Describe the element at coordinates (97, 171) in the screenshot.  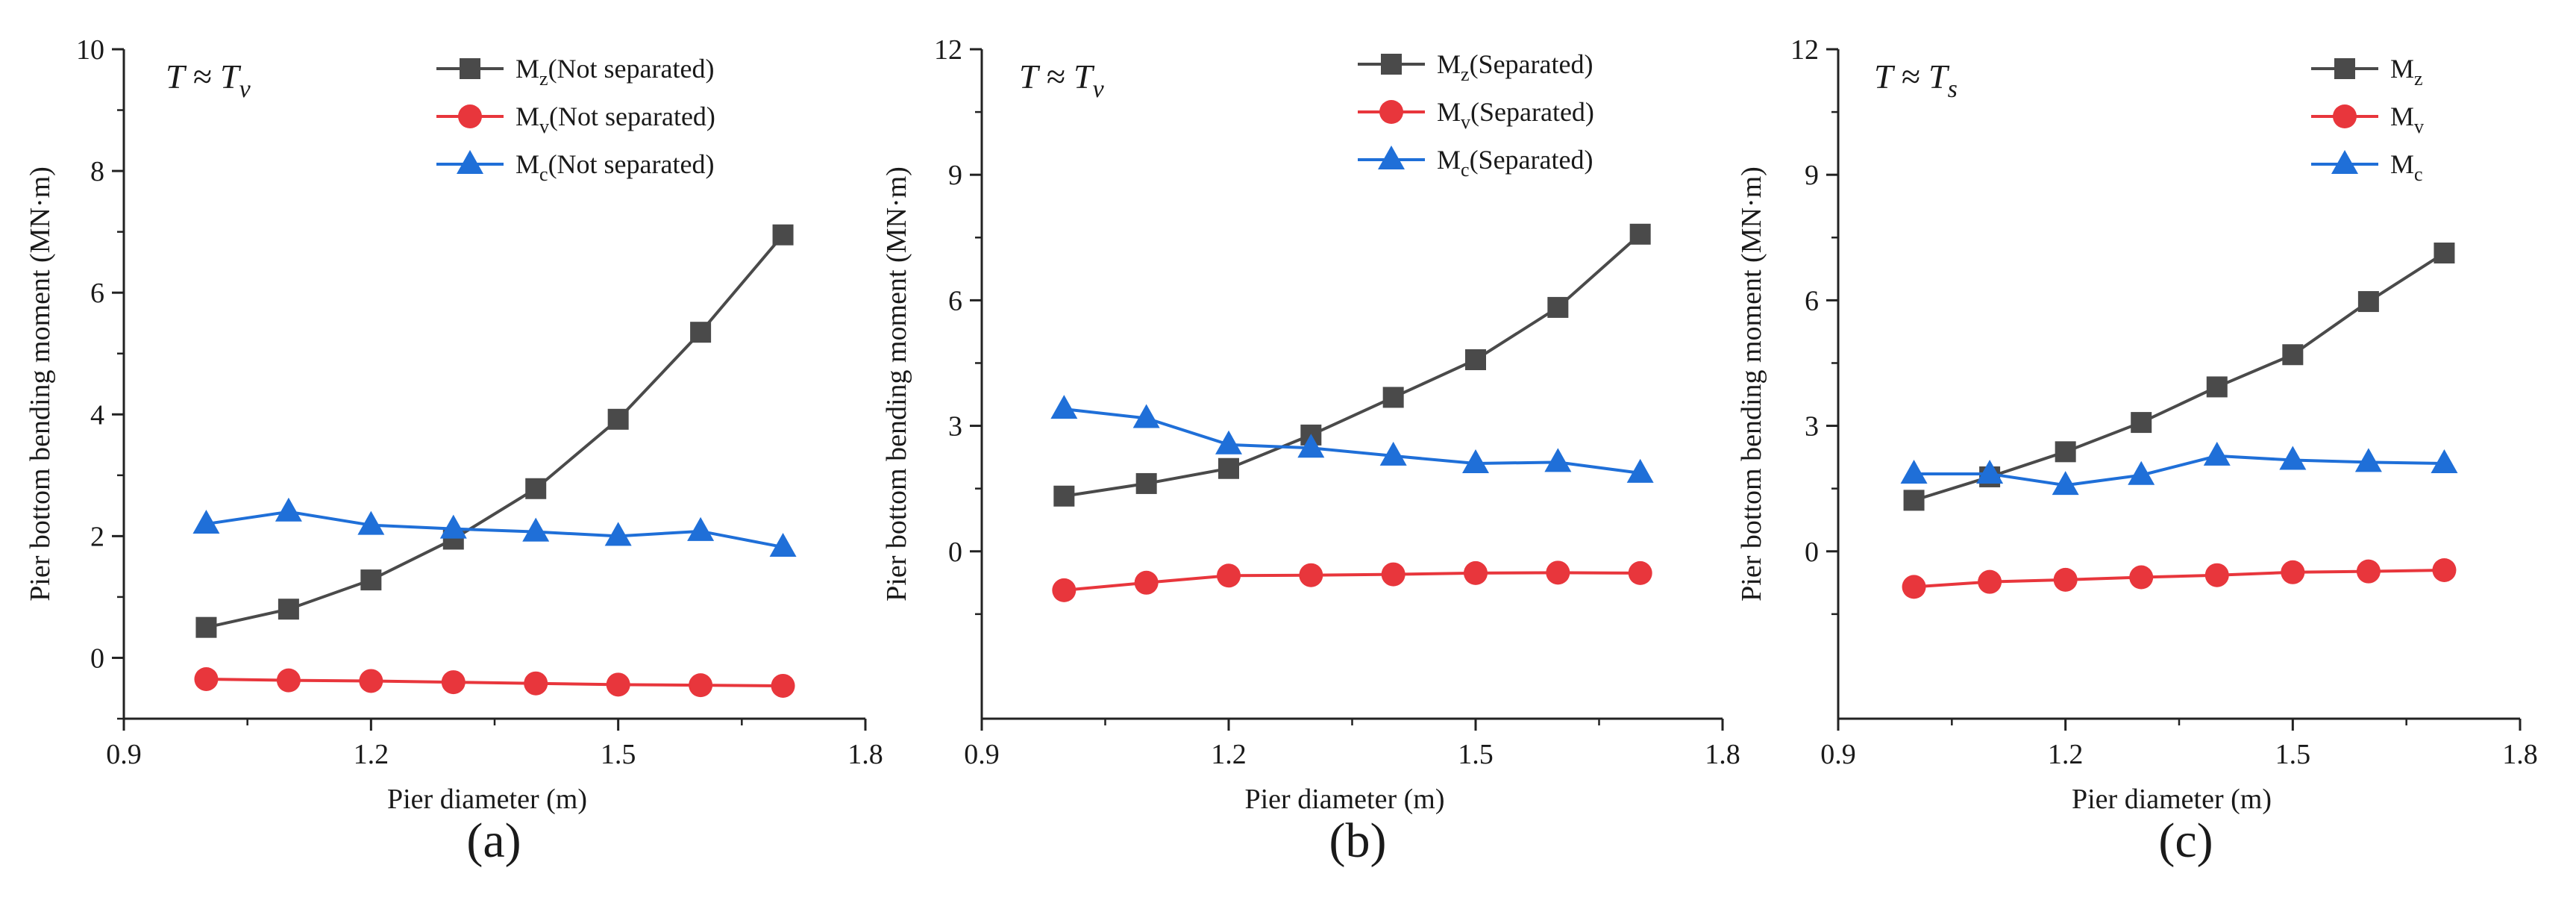
I see `y-tick-label: 8` at that location.